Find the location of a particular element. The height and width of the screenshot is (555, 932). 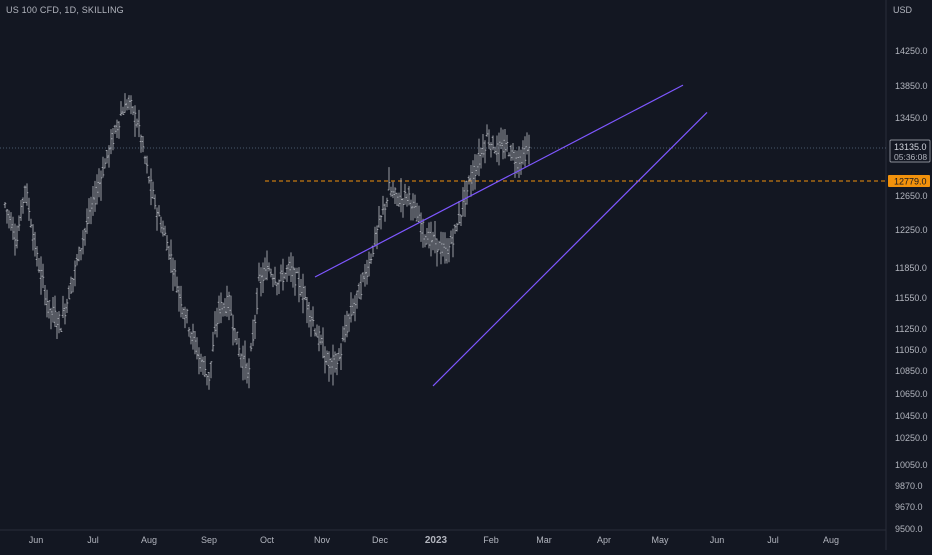

wedge-lower-line is located at coordinates (570, 249).